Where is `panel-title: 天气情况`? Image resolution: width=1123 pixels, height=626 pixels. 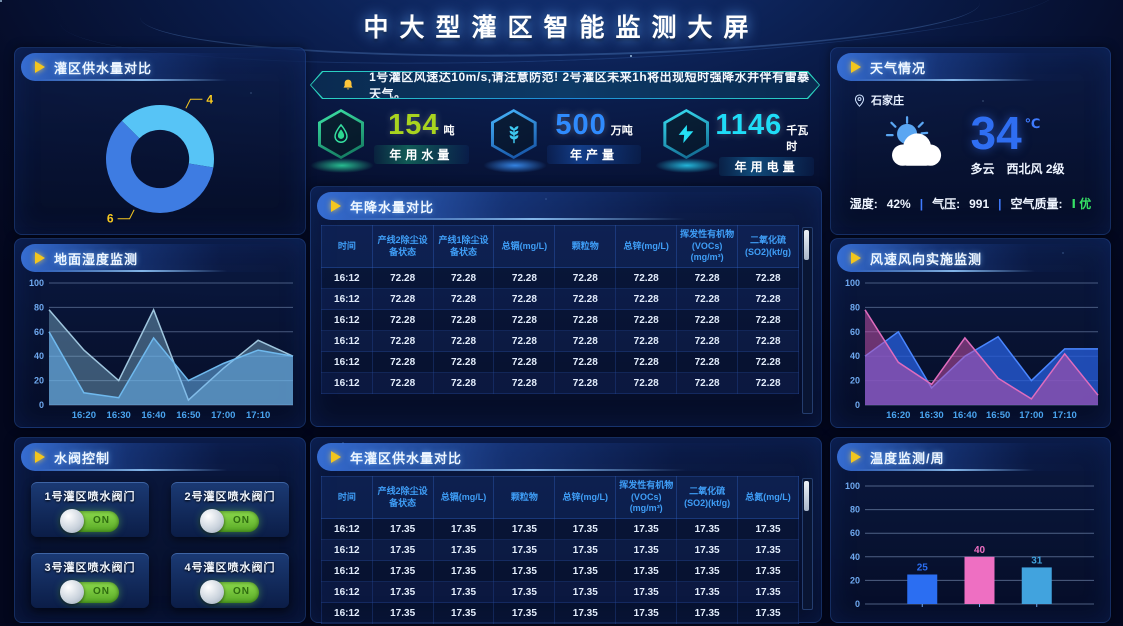 panel-title: 天气情况 is located at coordinates (898, 68).